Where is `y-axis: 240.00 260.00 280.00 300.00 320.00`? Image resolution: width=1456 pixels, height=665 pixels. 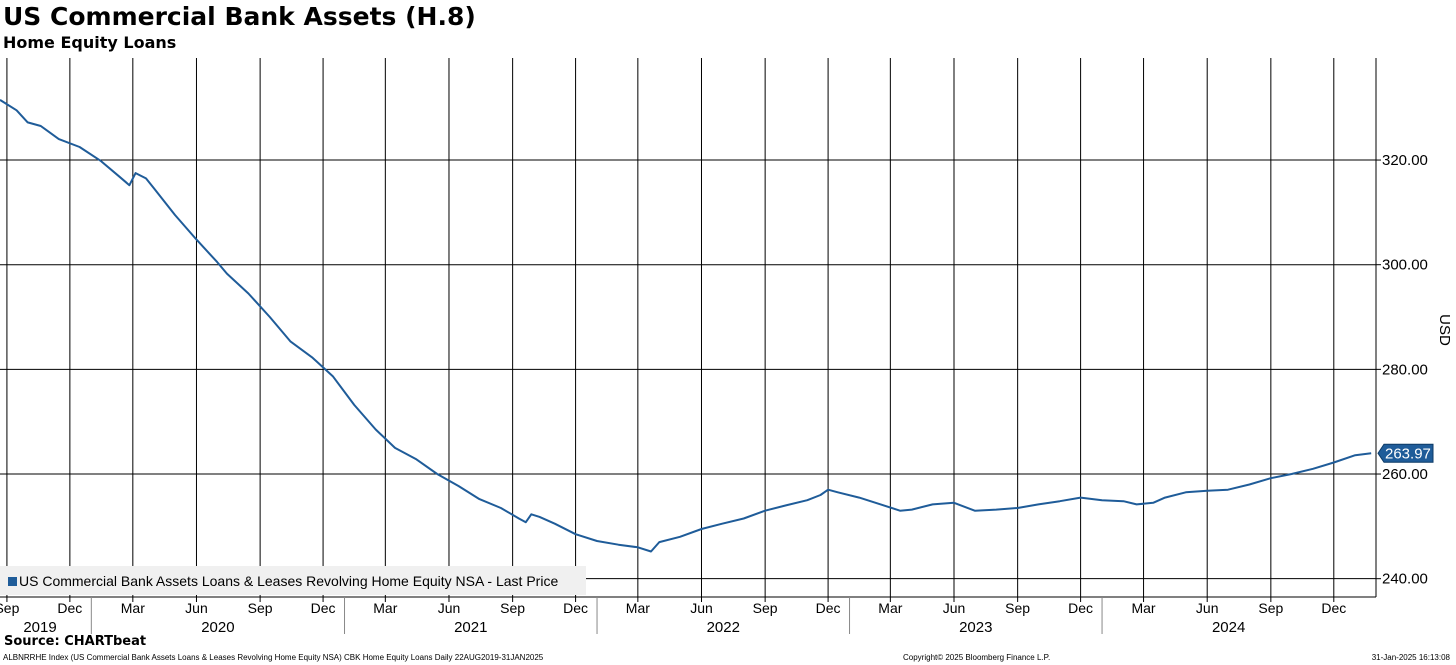
y-axis: 240.00 260.00 280.00 300.00 320.00 is located at coordinates (1402, 370).